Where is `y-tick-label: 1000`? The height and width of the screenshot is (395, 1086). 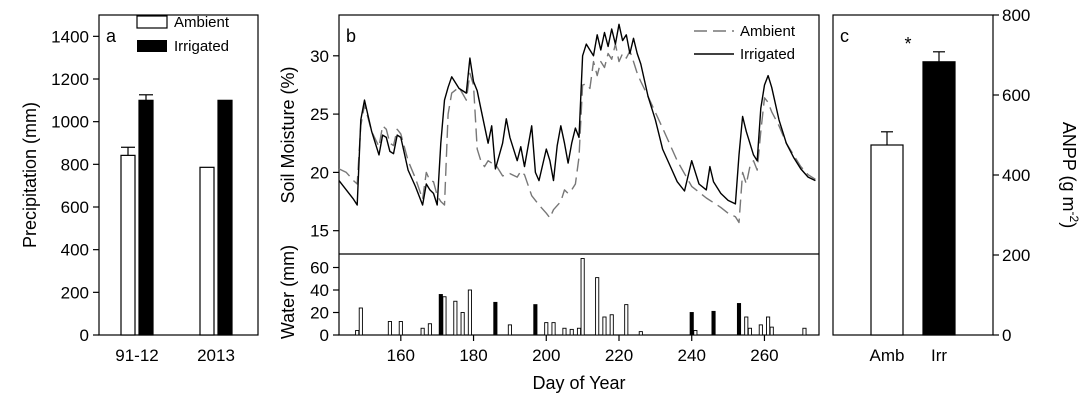 y-tick-label: 1000 is located at coordinates (70, 122).